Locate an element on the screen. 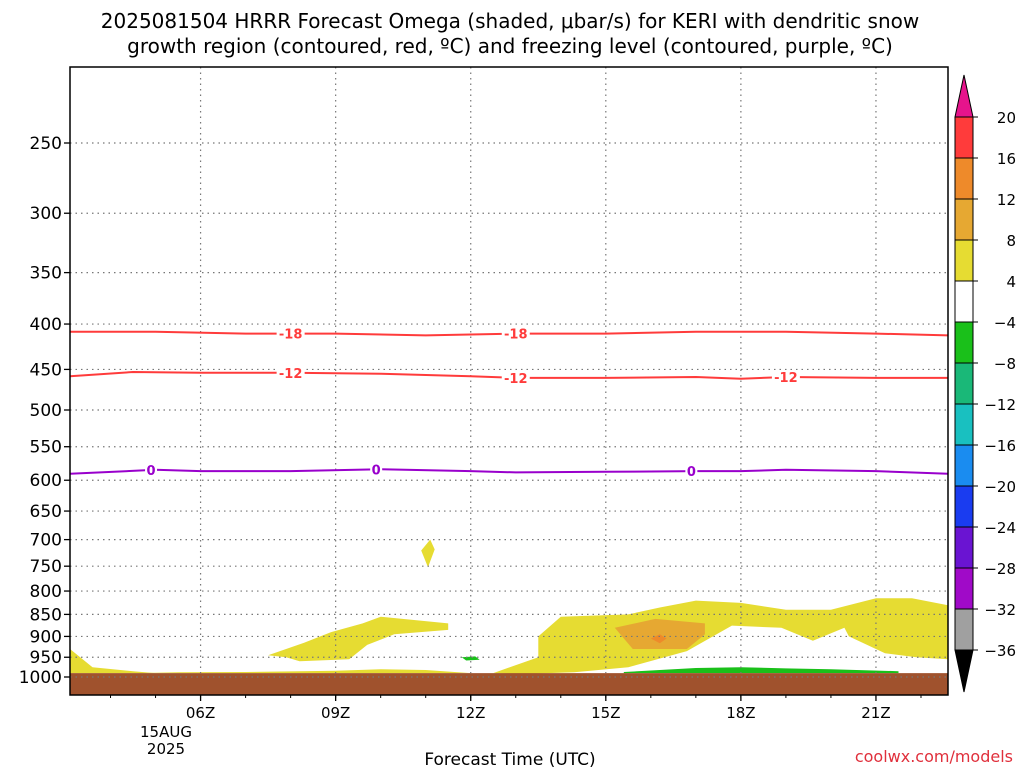 The height and width of the screenshot is (768, 1024). contour-label-0-0: 0 is located at coordinates (151, 471).